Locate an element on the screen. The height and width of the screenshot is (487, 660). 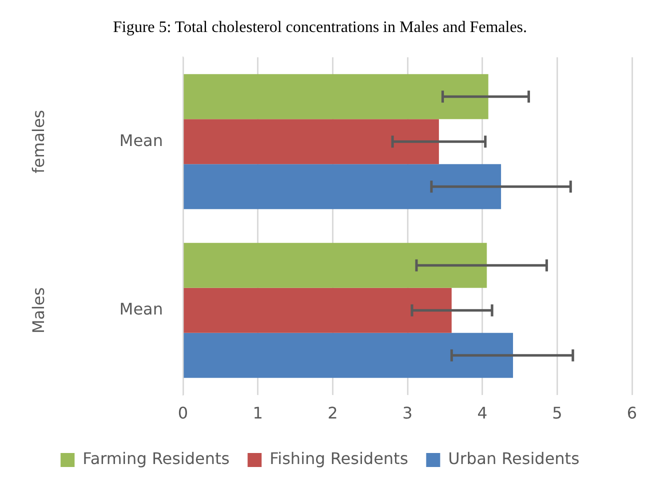
x-tick-label: 0 is located at coordinates (183, 413).